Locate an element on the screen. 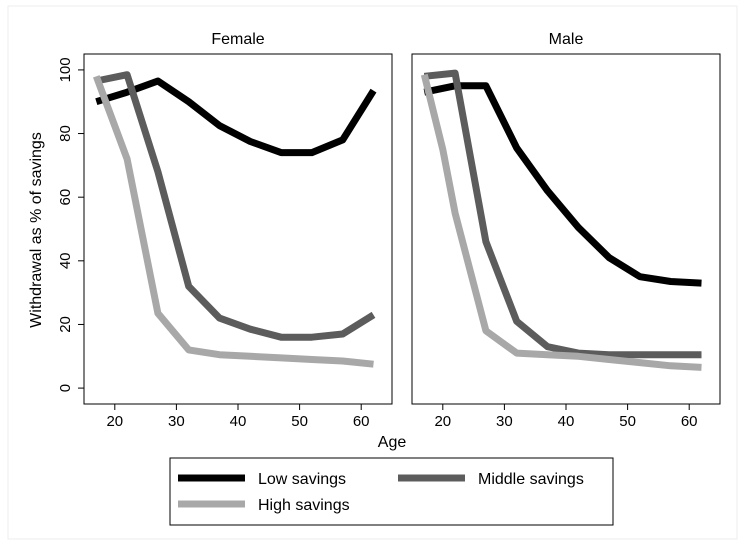 The image size is (745, 550). x-tick-label-male-20: 20 is located at coordinates (442, 421).